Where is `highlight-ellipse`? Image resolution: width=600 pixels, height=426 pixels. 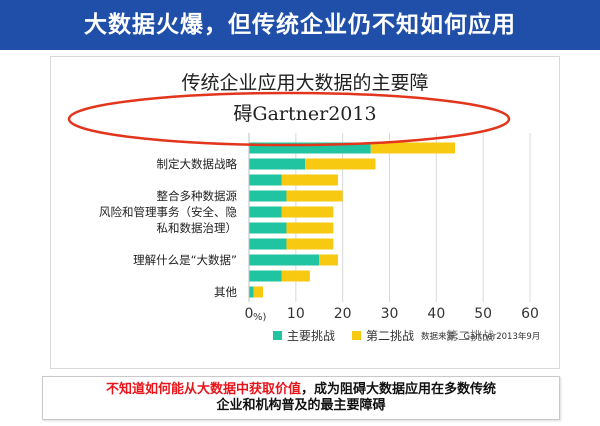
highlight-ellipse is located at coordinates (289, 119).